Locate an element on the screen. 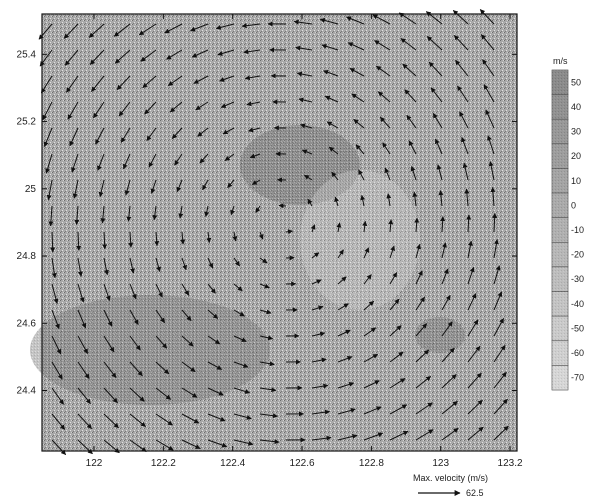 Image resolution: width=589 pixels, height=497 pixels. colorbar: m/s 50 40 30 20 10 0 -10 -20 -30 -40 -50 -60 -70 is located at coordinates (567, 223).